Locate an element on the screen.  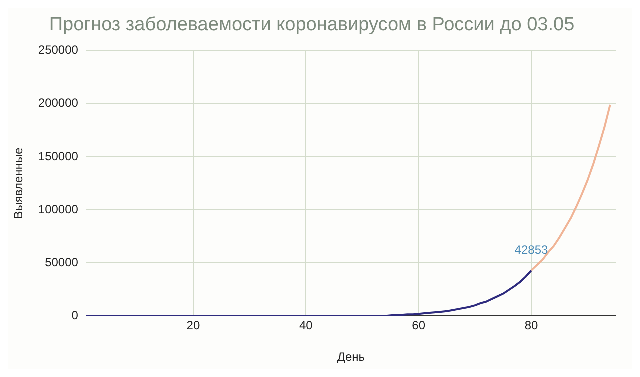
data-label: 42853 is located at coordinates (531, 250).